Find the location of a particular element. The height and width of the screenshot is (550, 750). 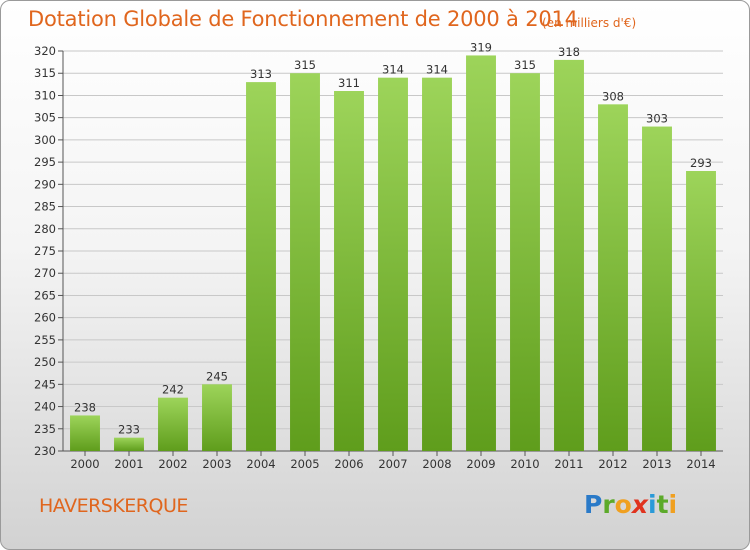

bar-value-label: 319 is located at coordinates (481, 47).